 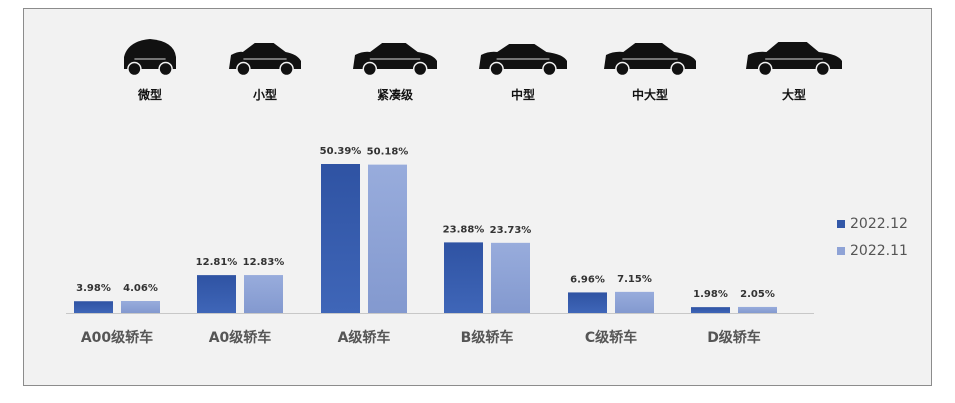 What do you see at coordinates (587, 279) in the screenshot?
I see `data-label: 6.96%` at bounding box center [587, 279].